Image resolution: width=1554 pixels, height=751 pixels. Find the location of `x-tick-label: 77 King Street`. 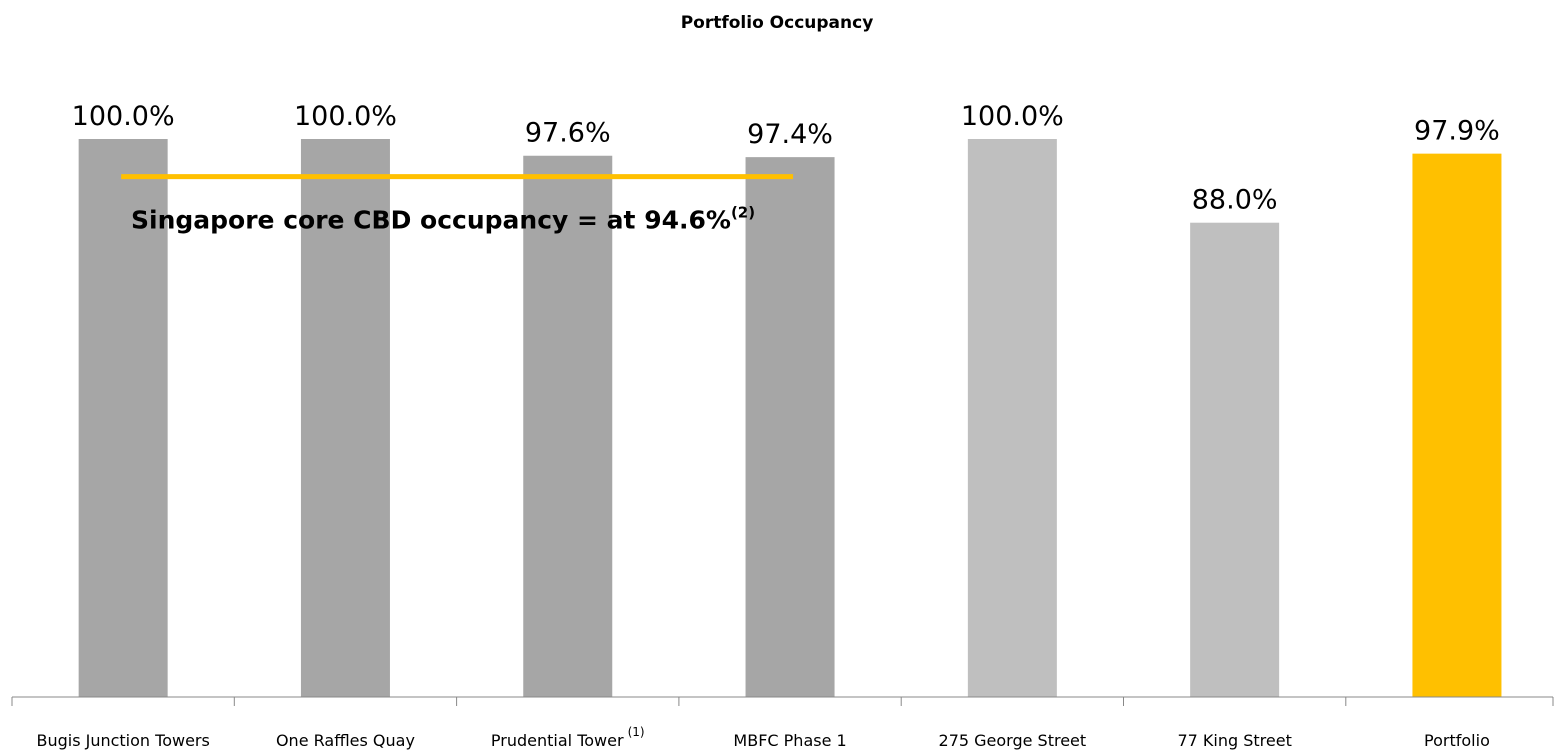

x-tick-label: 77 King Street is located at coordinates (1234, 740).